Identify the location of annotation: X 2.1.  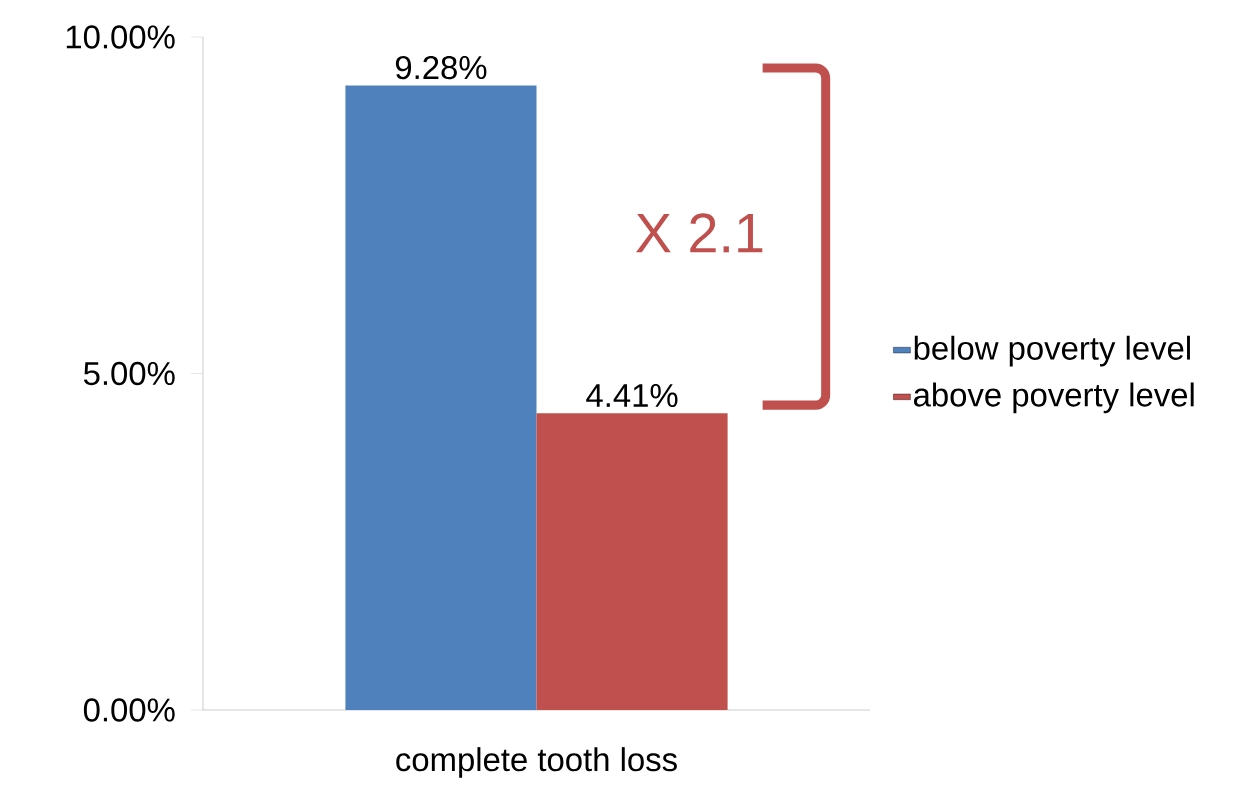
(699, 233).